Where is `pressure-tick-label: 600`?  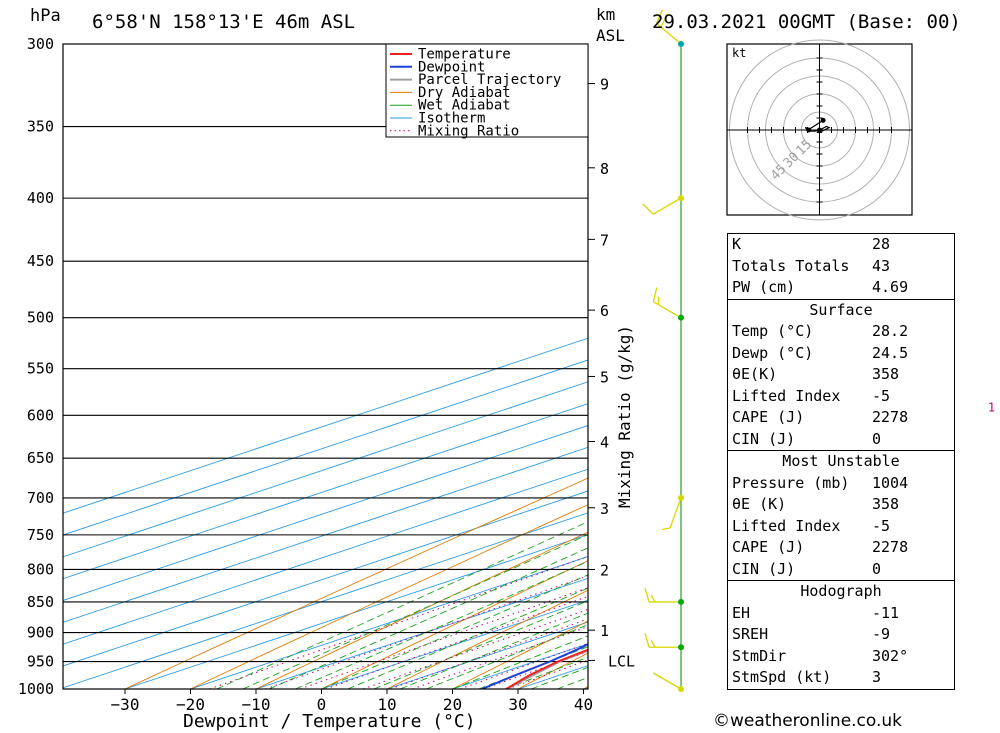
pressure-tick-label: 600 is located at coordinates (40, 415).